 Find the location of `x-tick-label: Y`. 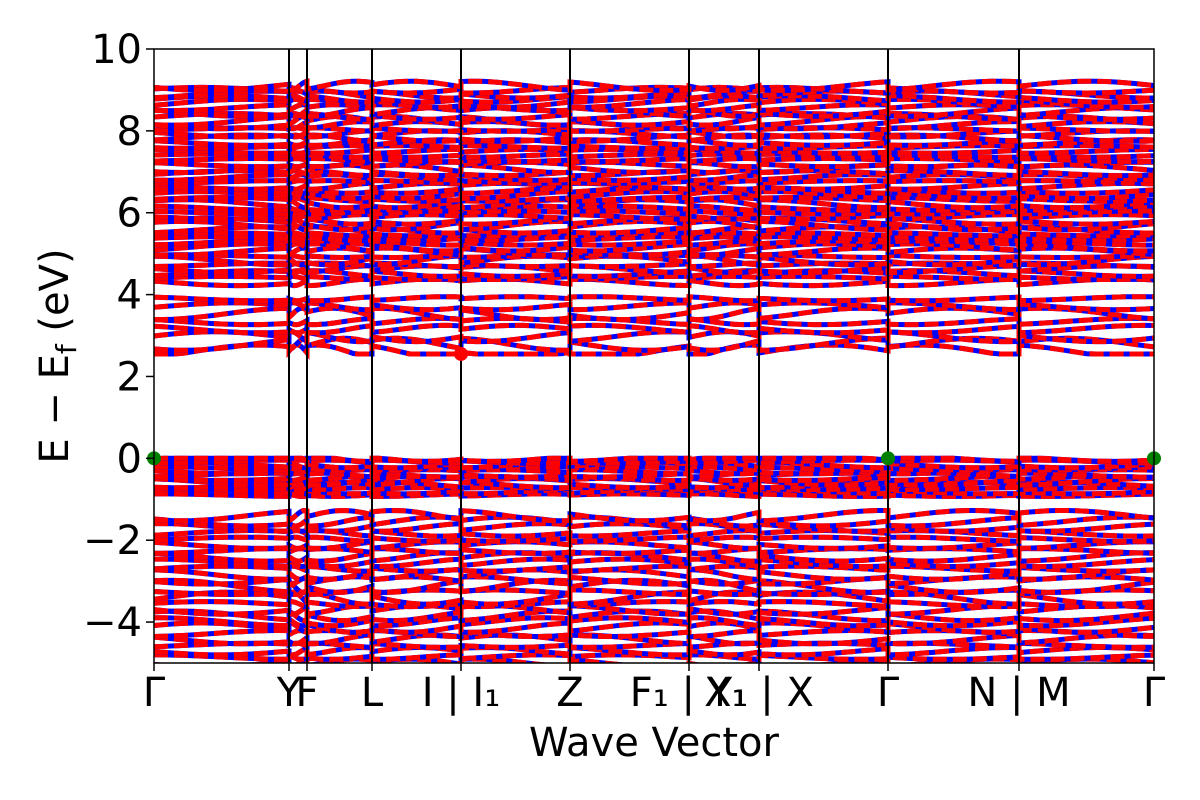

x-tick-label: Y is located at coordinates (289, 693).